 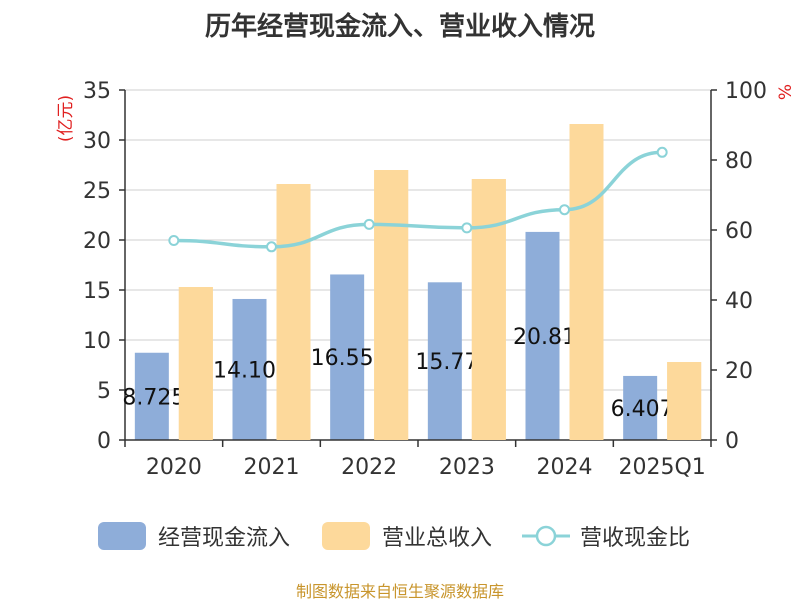 I want to click on y-left-tick-label: 30, so click(x=97, y=141).